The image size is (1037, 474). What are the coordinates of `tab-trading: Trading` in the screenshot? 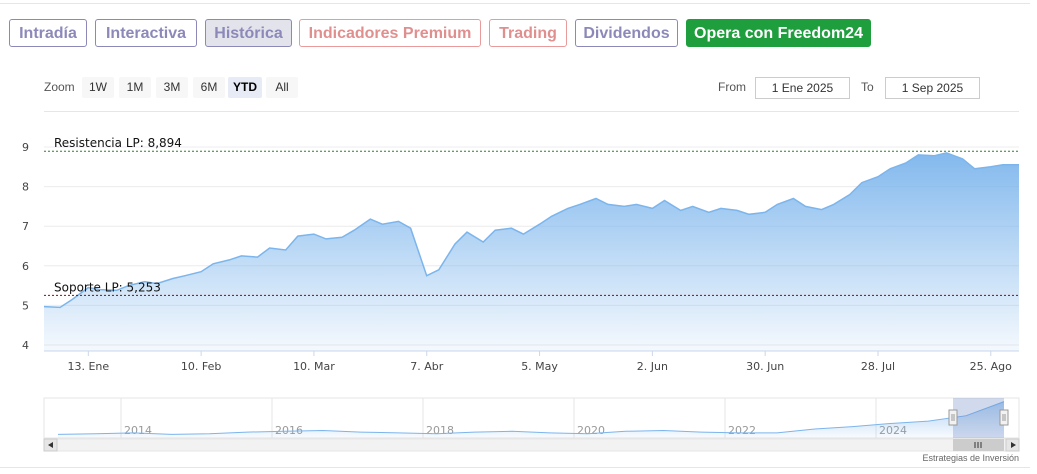 It's located at (528, 33).